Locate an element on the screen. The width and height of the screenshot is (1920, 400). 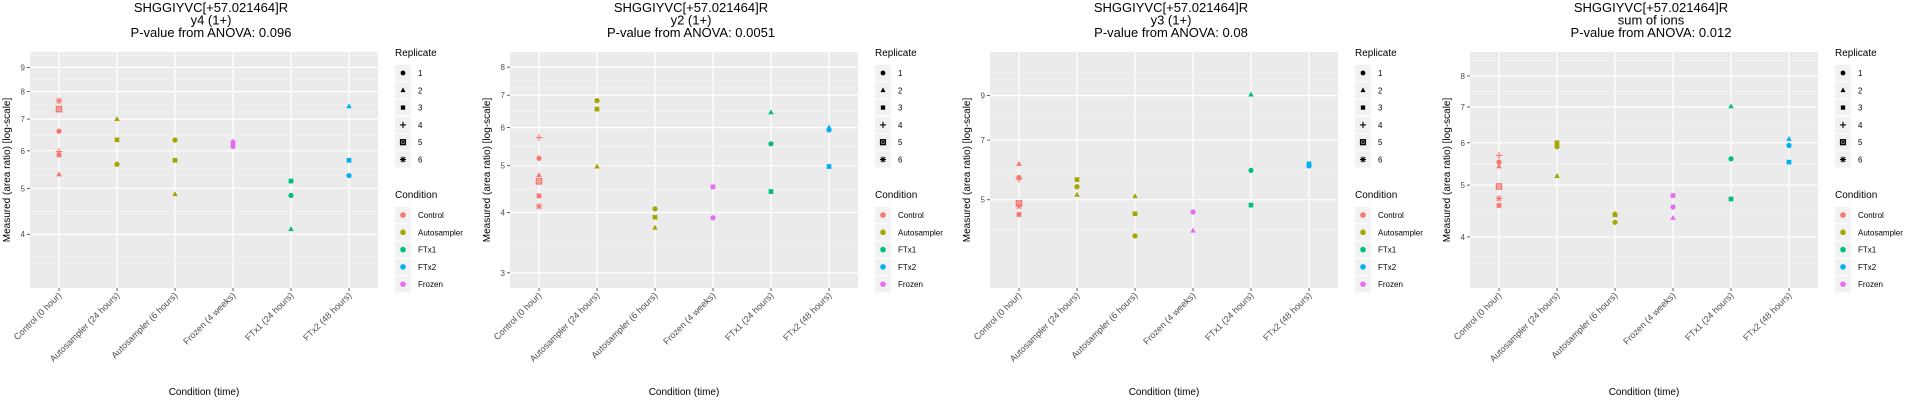
legend-title-replicate: Replicate is located at coordinates (1856, 53).